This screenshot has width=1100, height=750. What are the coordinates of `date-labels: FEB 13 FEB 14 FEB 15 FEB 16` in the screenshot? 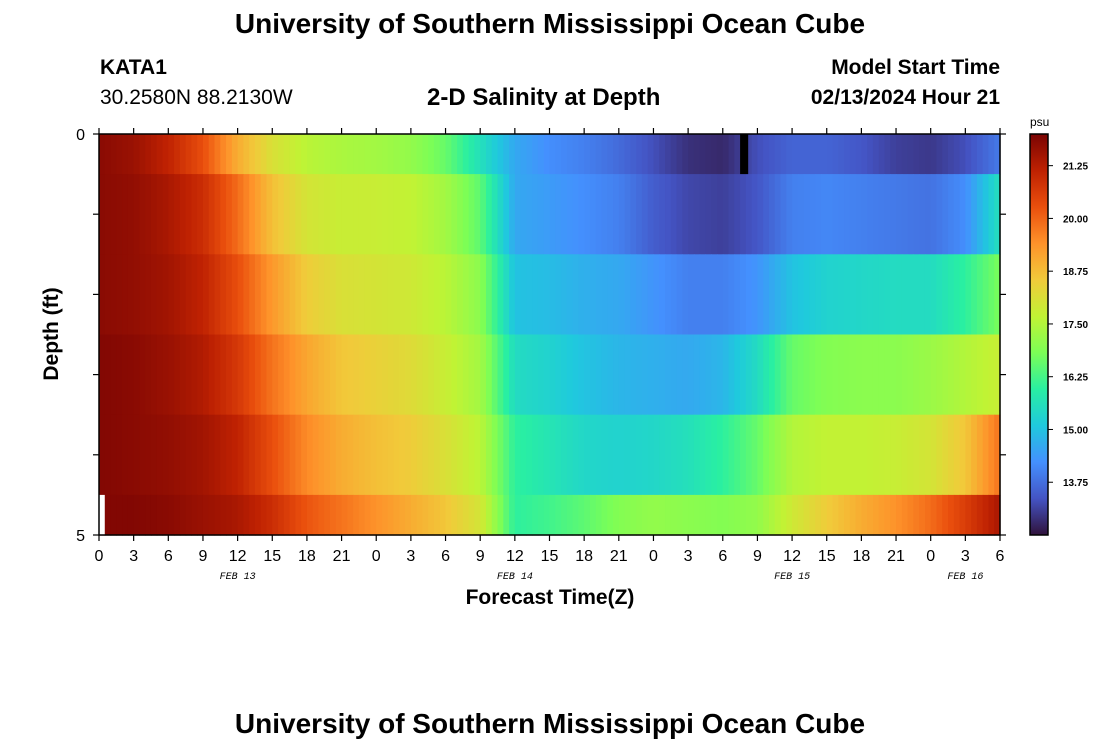 It's located at (602, 577).